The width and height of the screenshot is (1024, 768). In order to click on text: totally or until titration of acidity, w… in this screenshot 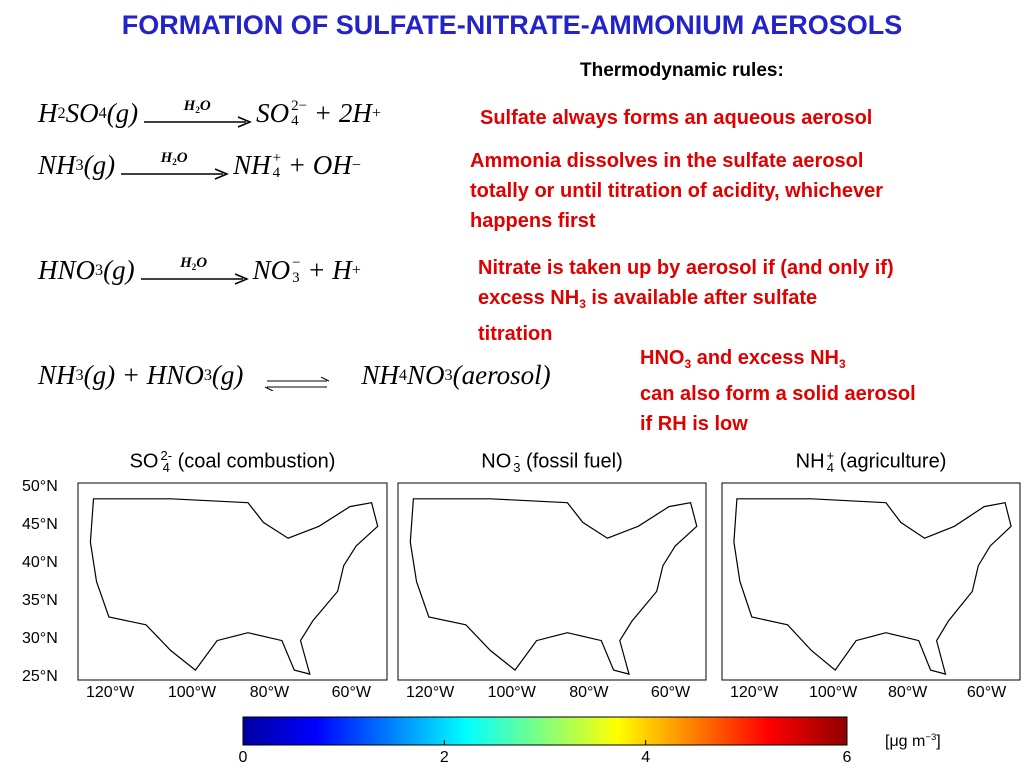, I will do `click(677, 191)`.